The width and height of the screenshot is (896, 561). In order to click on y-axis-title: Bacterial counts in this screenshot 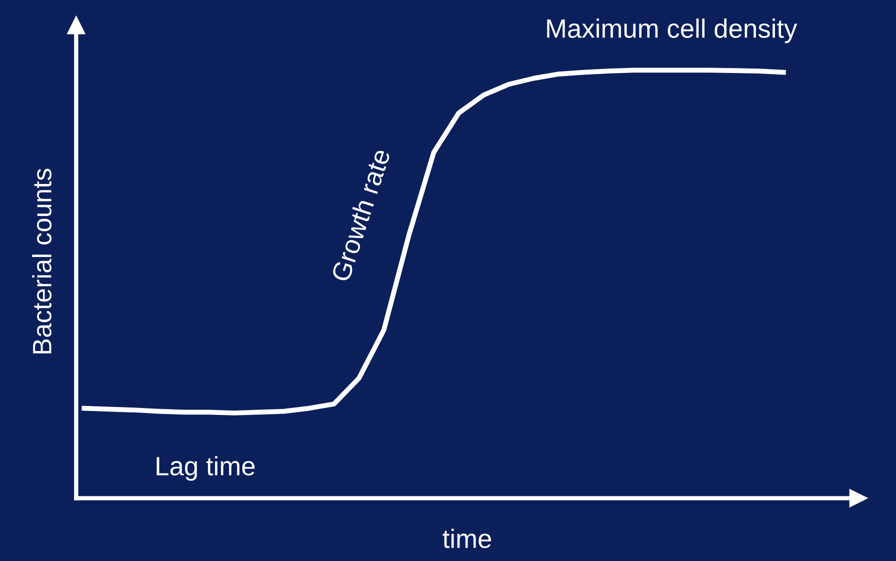, I will do `click(42, 261)`.